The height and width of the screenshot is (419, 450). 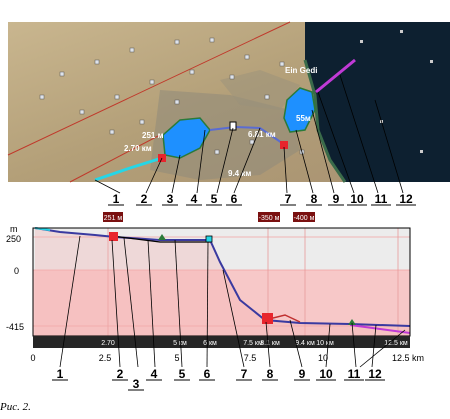 What do you see at coordinates (176, 358) in the screenshot?
I see `x-tick-5: 5` at bounding box center [176, 358].